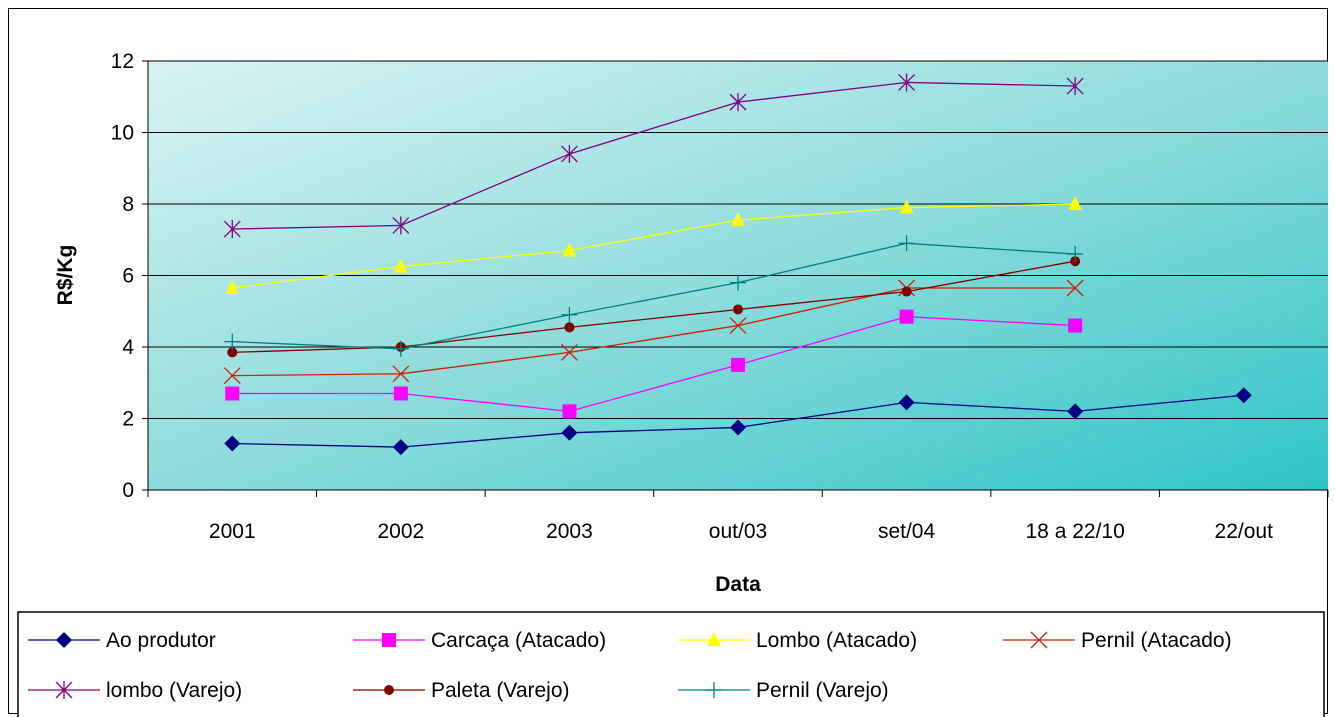 This screenshot has height=717, width=1335. I want to click on legend-label-6: Pernil (Varejo), so click(822, 690).